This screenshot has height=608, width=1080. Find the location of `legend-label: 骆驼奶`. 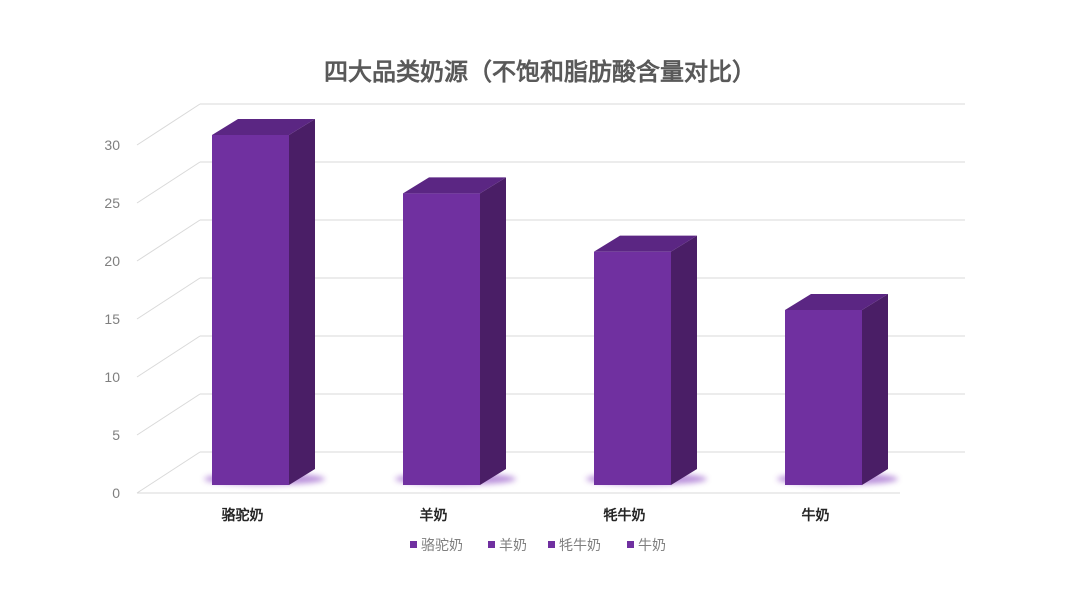

legend-label: 骆驼奶 is located at coordinates (442, 545).